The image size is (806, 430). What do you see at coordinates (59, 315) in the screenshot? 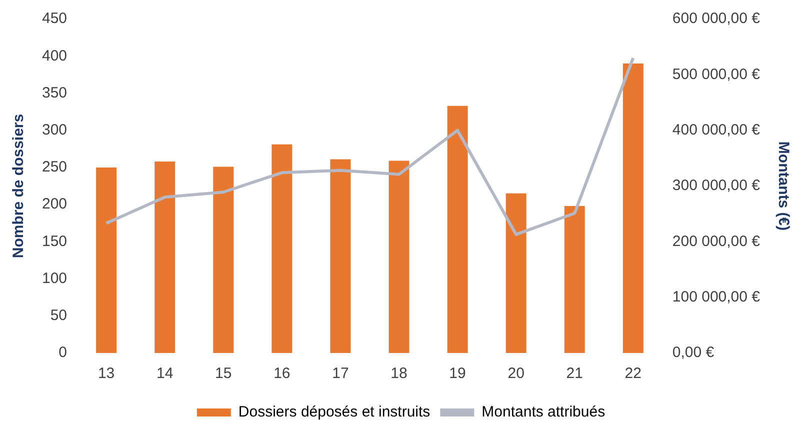
I see `y-tick-label: 50` at bounding box center [59, 315].